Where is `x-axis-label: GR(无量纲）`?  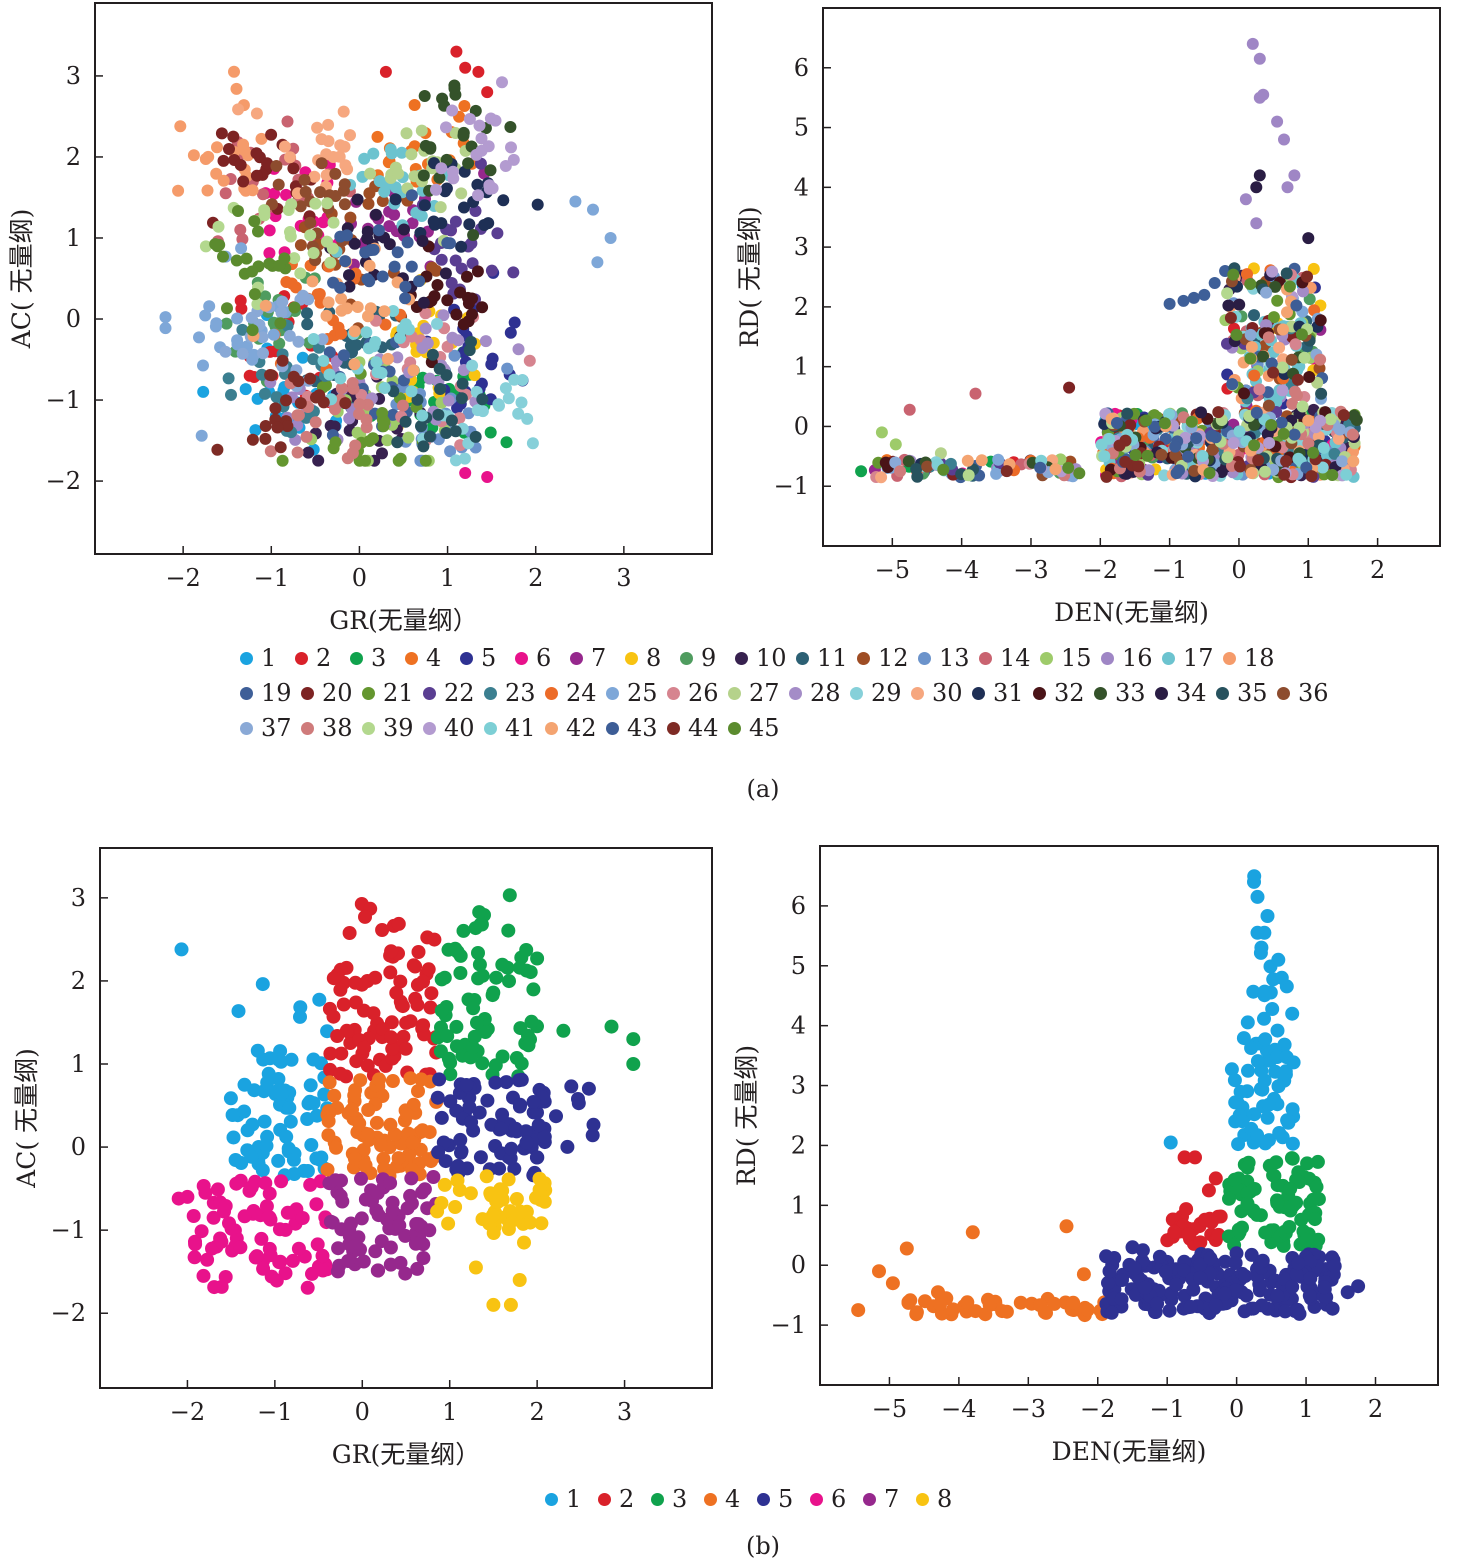
x-axis-label: GR(无量纲） is located at coordinates (406, 1454).